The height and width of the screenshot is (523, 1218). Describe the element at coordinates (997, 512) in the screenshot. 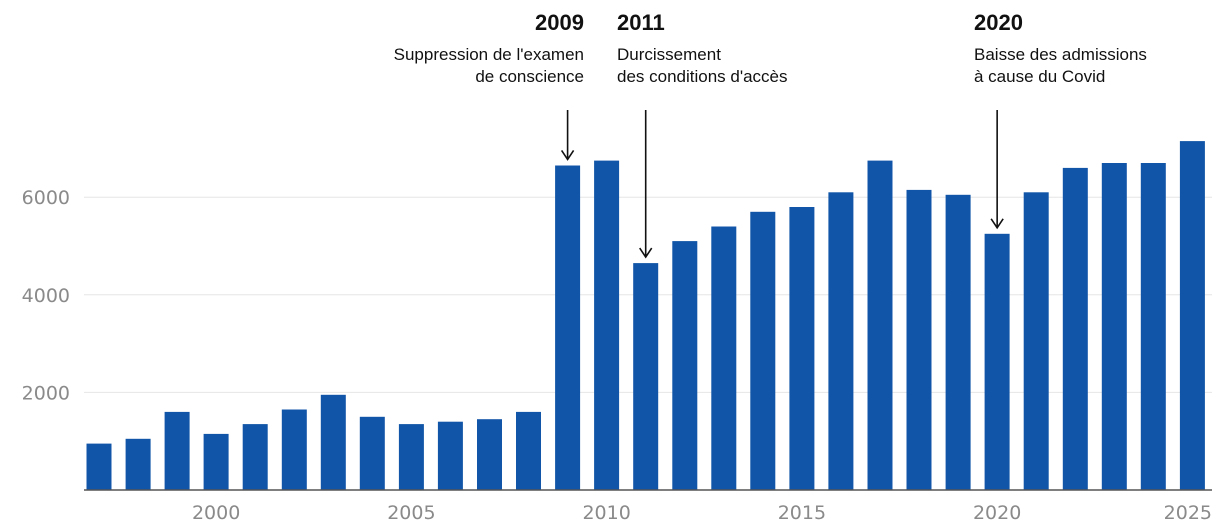

I see `x-tick-label: 2020` at that location.